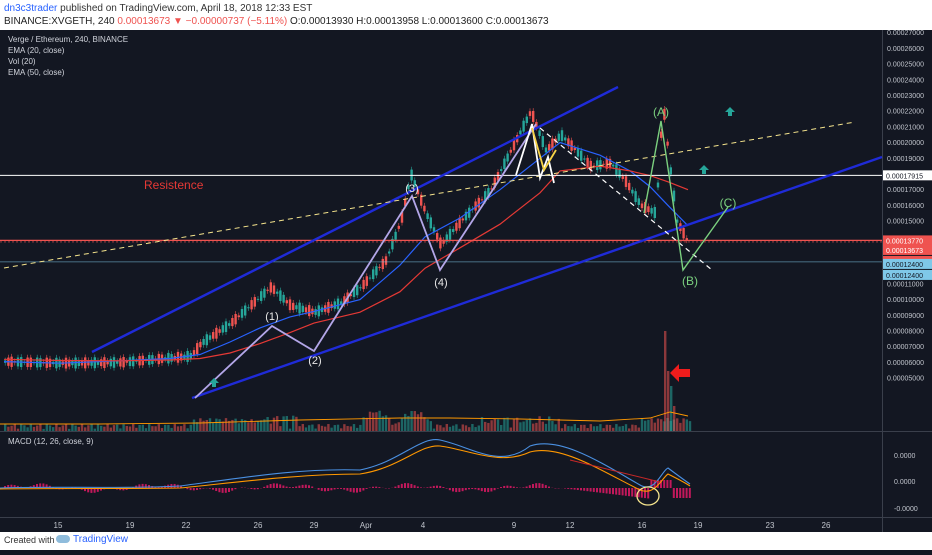  What do you see at coordinates (51, 441) in the screenshot?
I see `macd-legend: MACD (12, 26, close, 9)` at bounding box center [51, 441].